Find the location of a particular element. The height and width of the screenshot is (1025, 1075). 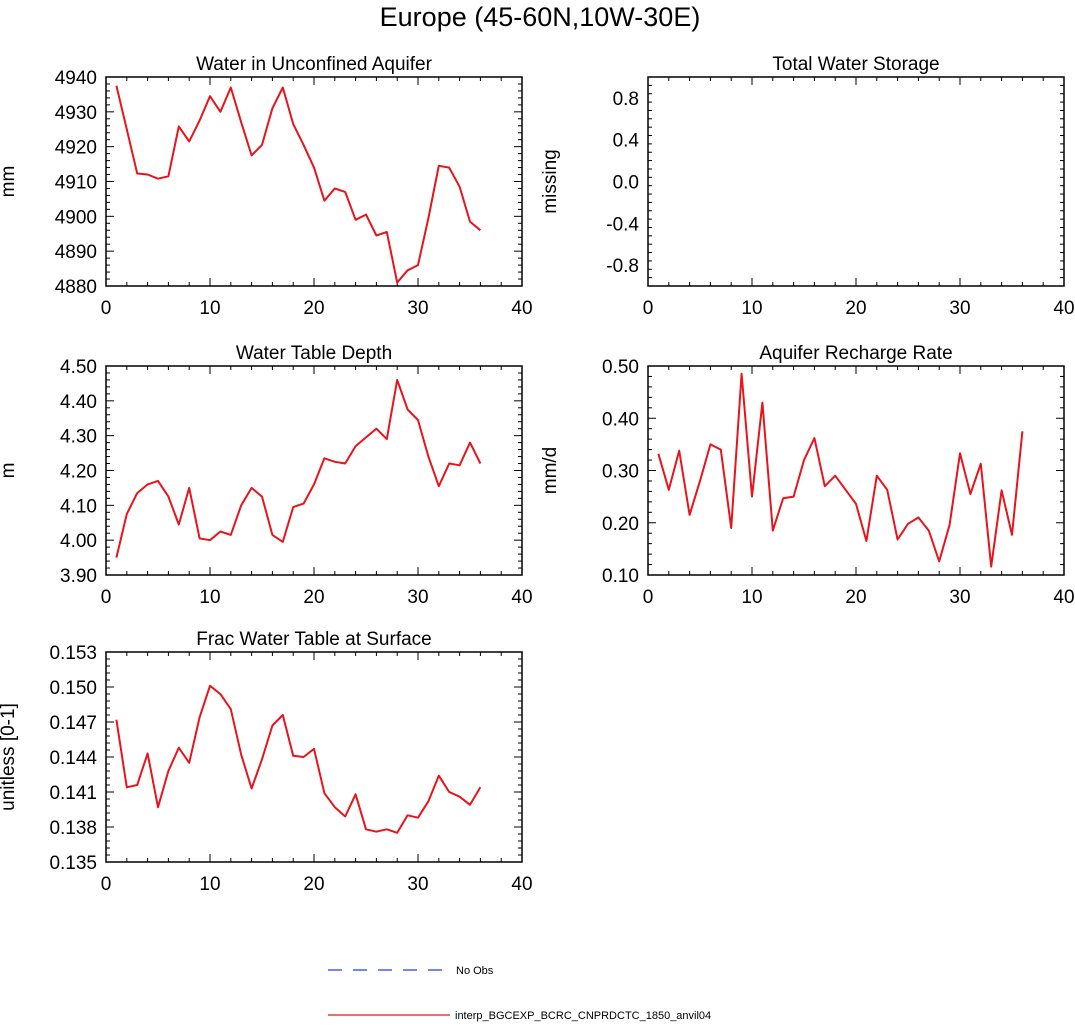

y-tick-label: 4880 is located at coordinates (76, 287).